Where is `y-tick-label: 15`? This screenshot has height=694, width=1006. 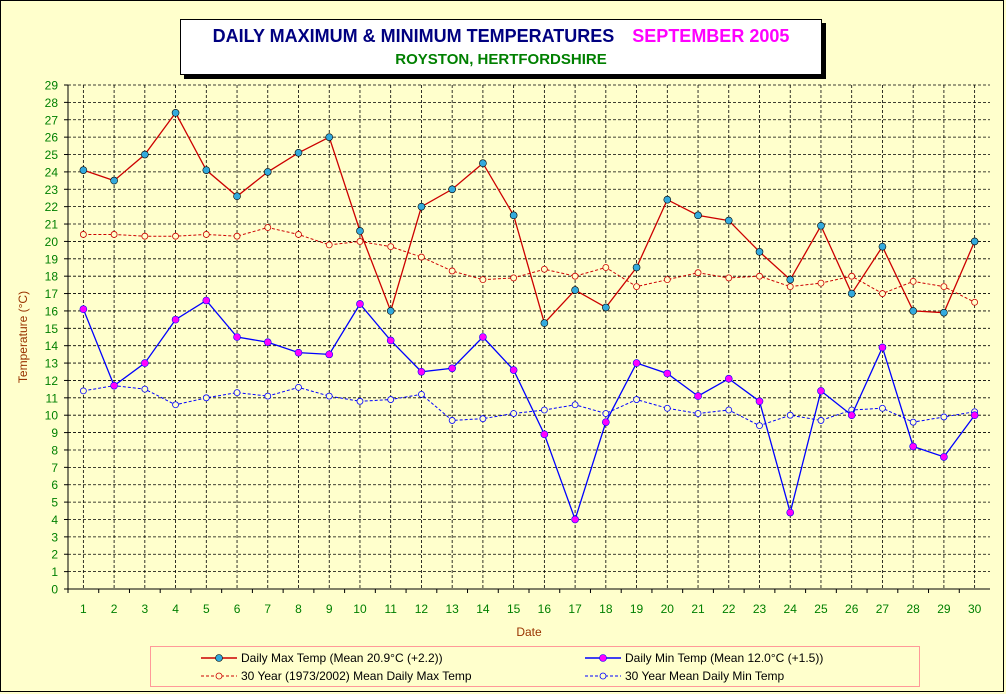 y-tick-label: 15 is located at coordinates (52, 329).